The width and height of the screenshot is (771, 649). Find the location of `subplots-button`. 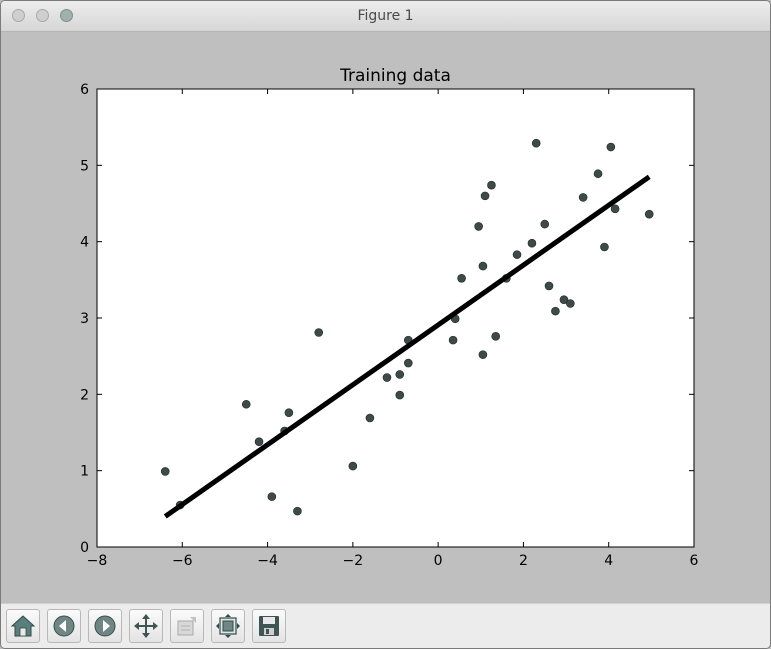

subplots-button is located at coordinates (228, 626).